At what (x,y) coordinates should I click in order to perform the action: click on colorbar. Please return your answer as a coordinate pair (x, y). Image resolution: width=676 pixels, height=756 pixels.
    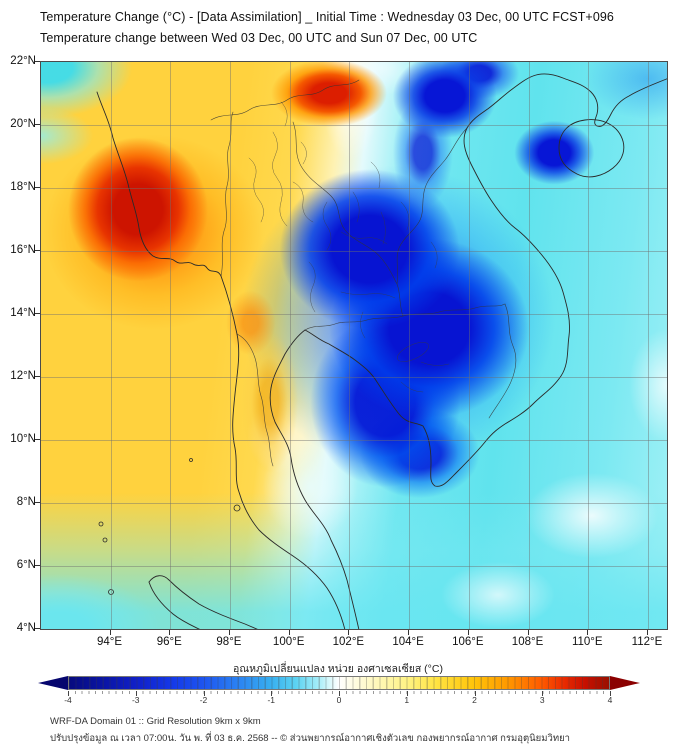
    Looking at the image, I should click on (339, 683).